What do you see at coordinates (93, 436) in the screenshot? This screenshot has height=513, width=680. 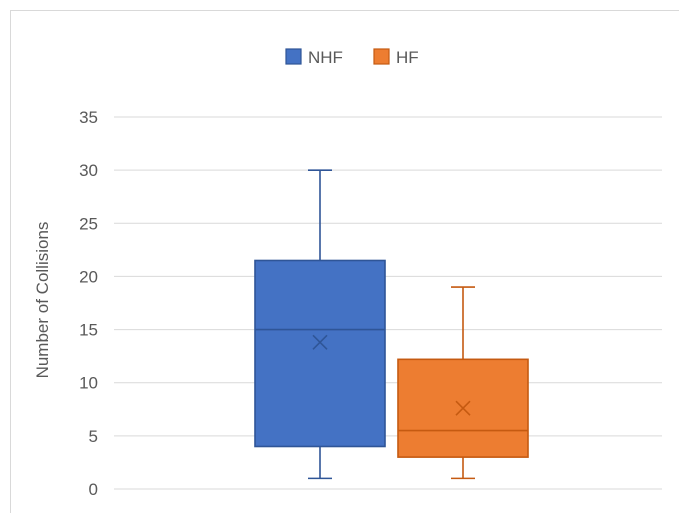 I see `y-tick-label: 5` at bounding box center [93, 436].